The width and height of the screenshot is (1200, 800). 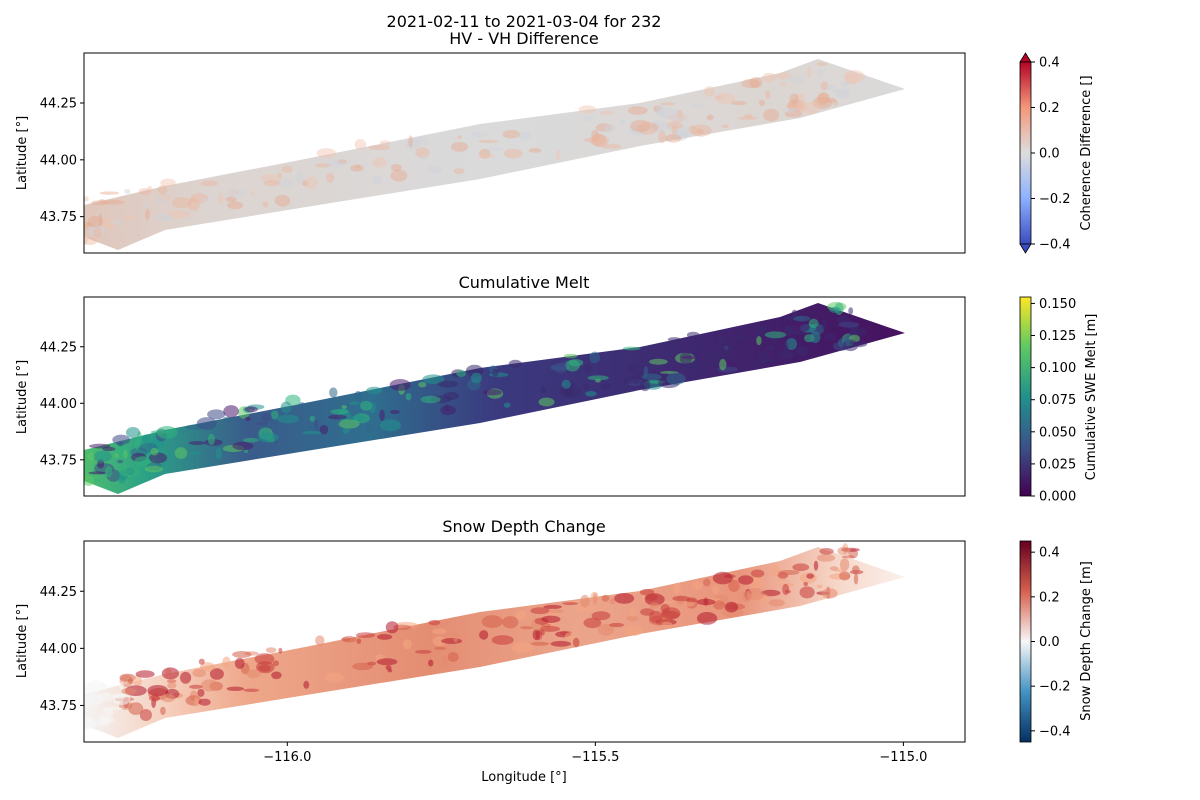 I want to click on colorbar-tick-label: −0.2, so click(x=1055, y=687).